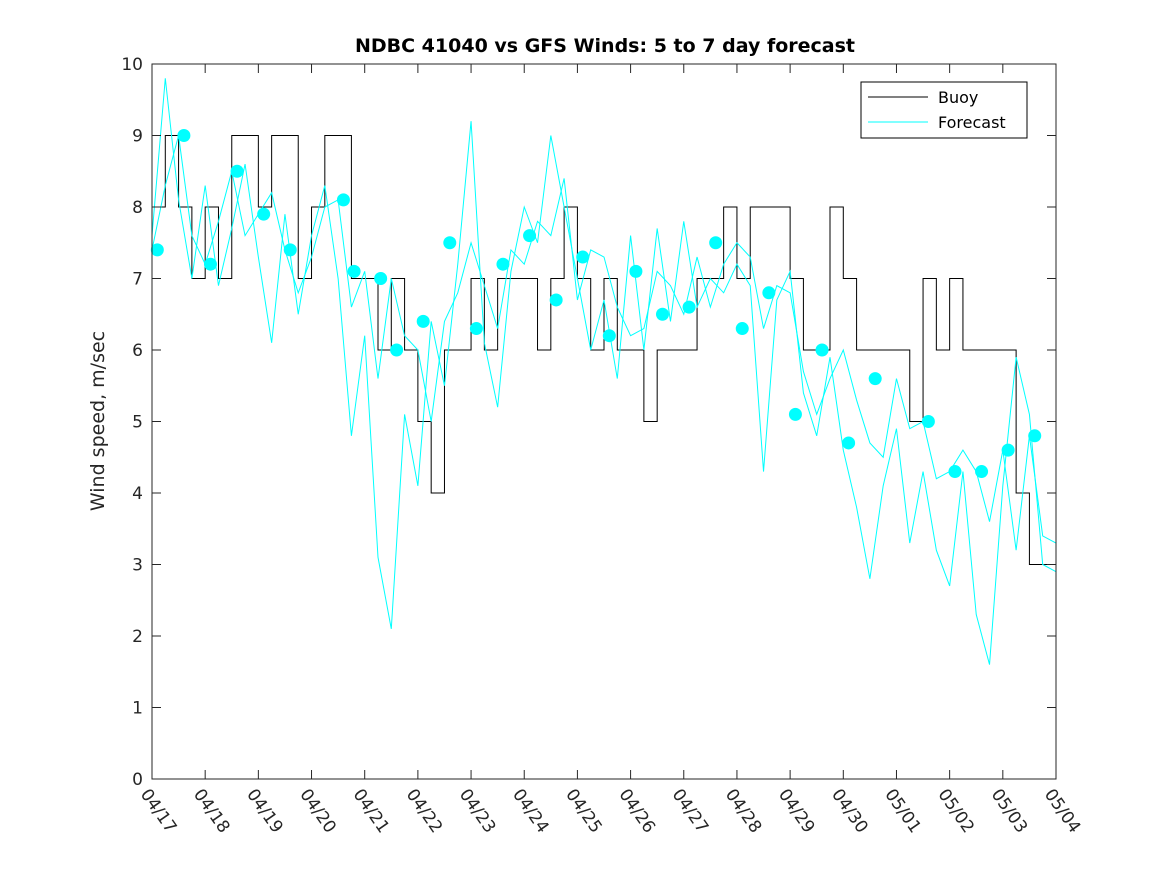 The height and width of the screenshot is (875, 1167). What do you see at coordinates (137, 780) in the screenshot?
I see `y-tick-label: 0` at bounding box center [137, 780].